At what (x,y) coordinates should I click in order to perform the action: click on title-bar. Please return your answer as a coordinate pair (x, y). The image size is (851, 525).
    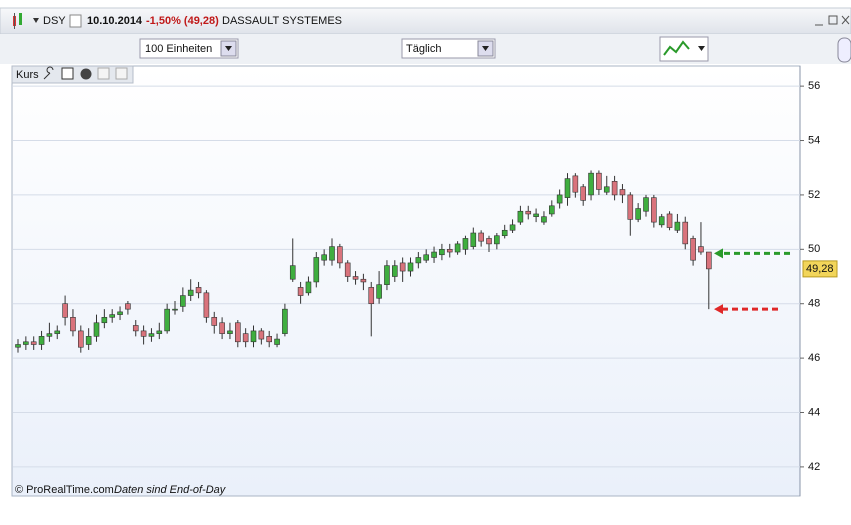
    Looking at the image, I should click on (425, 21).